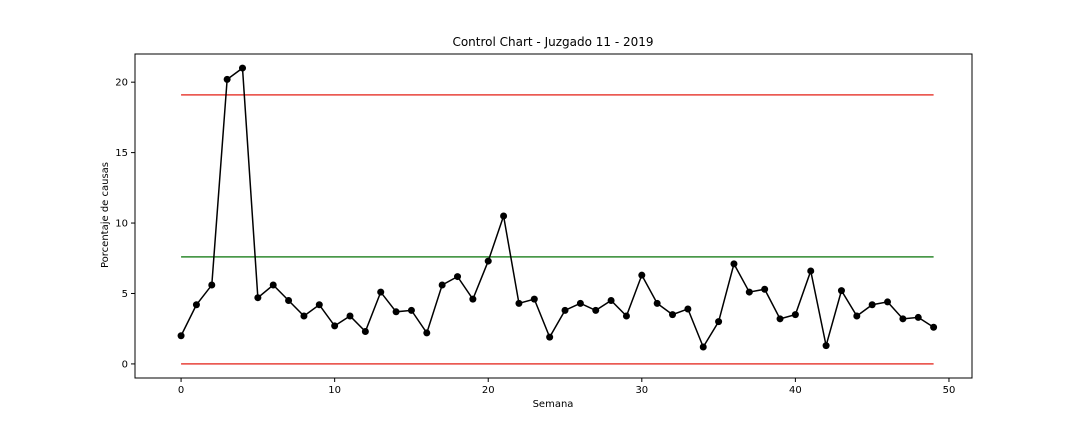 This screenshot has width=1080, height=432. I want to click on x-tick-label: 40, so click(795, 390).